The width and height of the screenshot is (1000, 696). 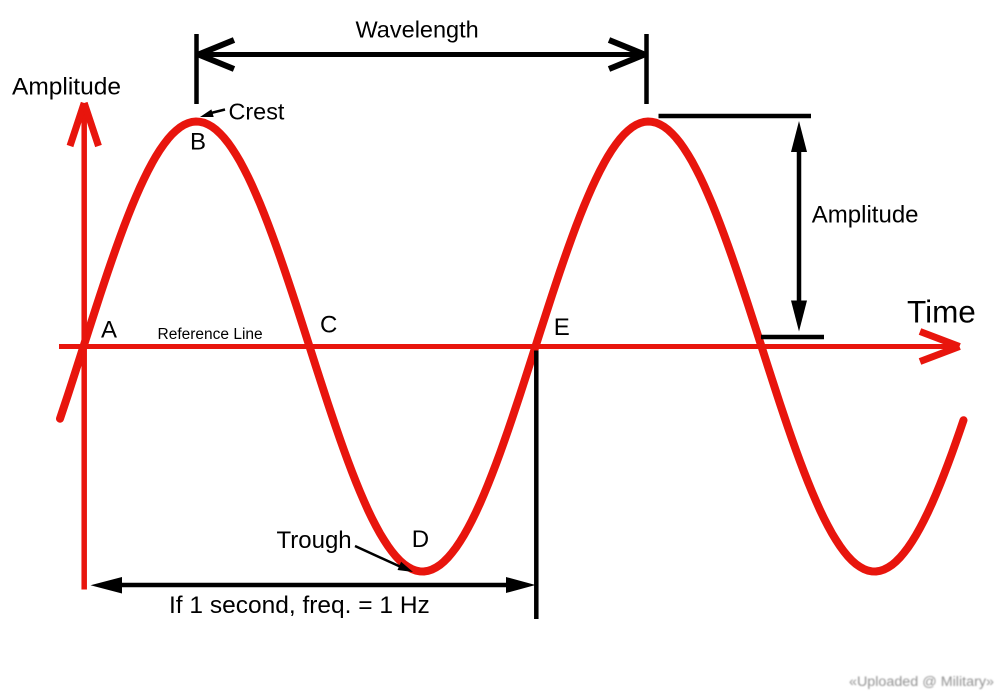 I want to click on svg-text: Trough, so click(x=314, y=540).